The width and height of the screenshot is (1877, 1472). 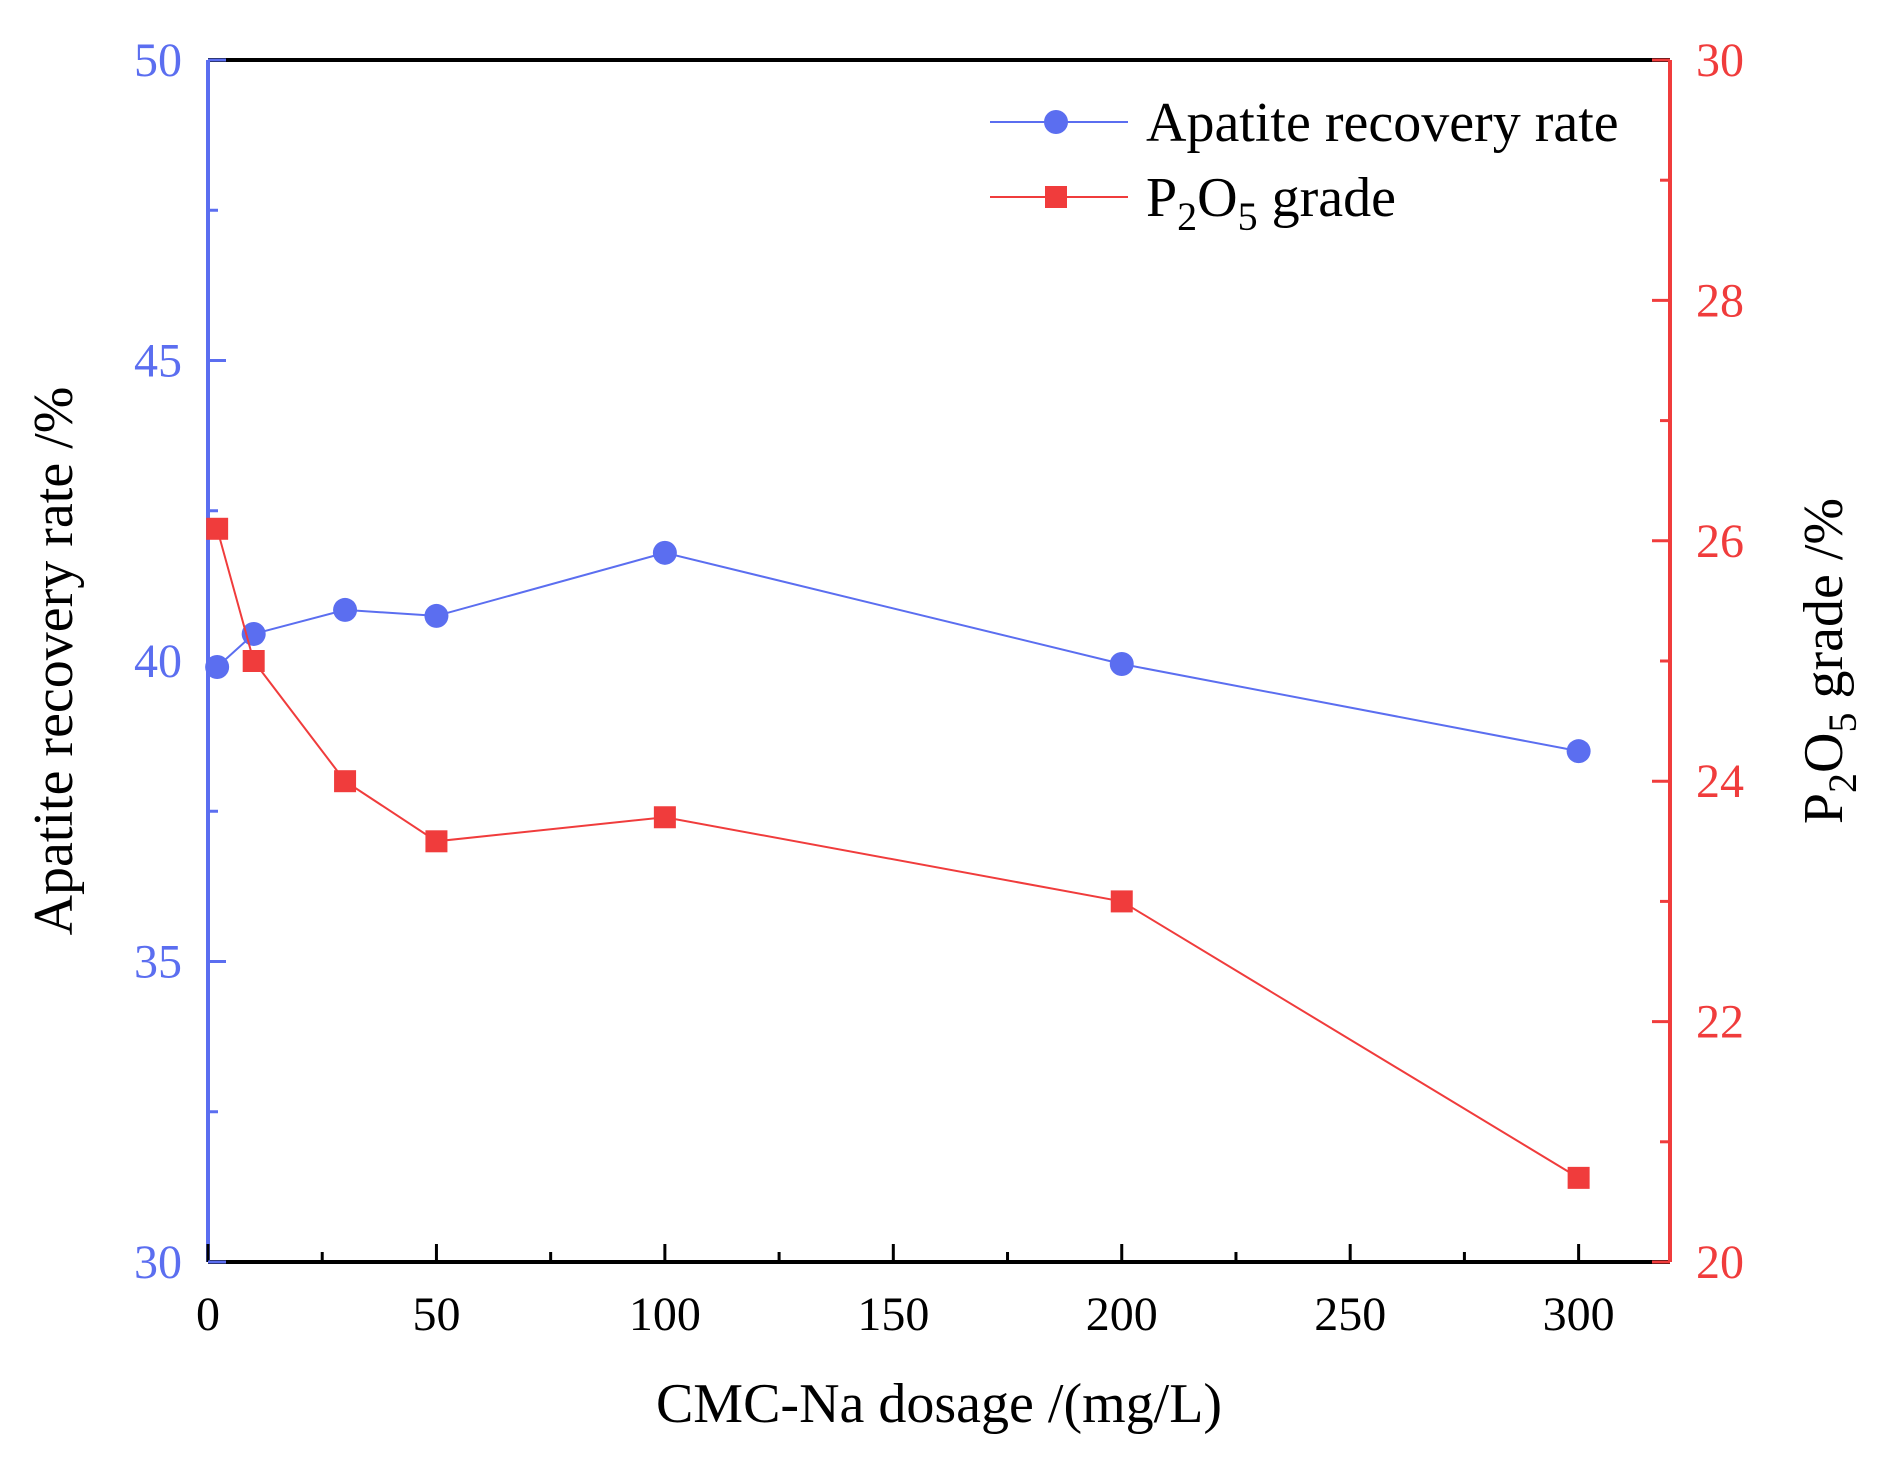 I want to click on series-apatite-recovery-rate, so click(x=898, y=652).